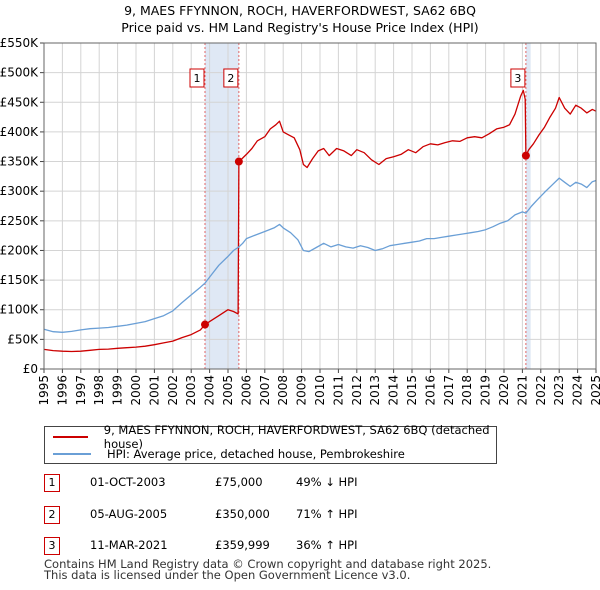 This screenshot has height=590, width=600. Describe the element at coordinates (128, 482) in the screenshot. I see `sale-date: 01-OCT-2003` at that location.